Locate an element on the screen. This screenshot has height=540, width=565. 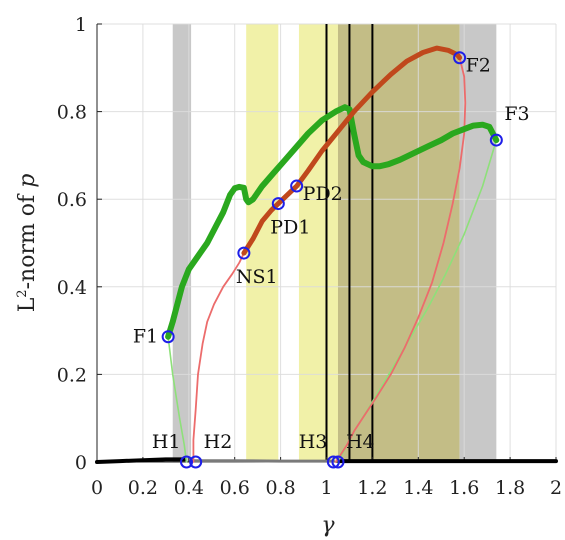
series-green-unstable-F1 is located at coordinates (177, 399).